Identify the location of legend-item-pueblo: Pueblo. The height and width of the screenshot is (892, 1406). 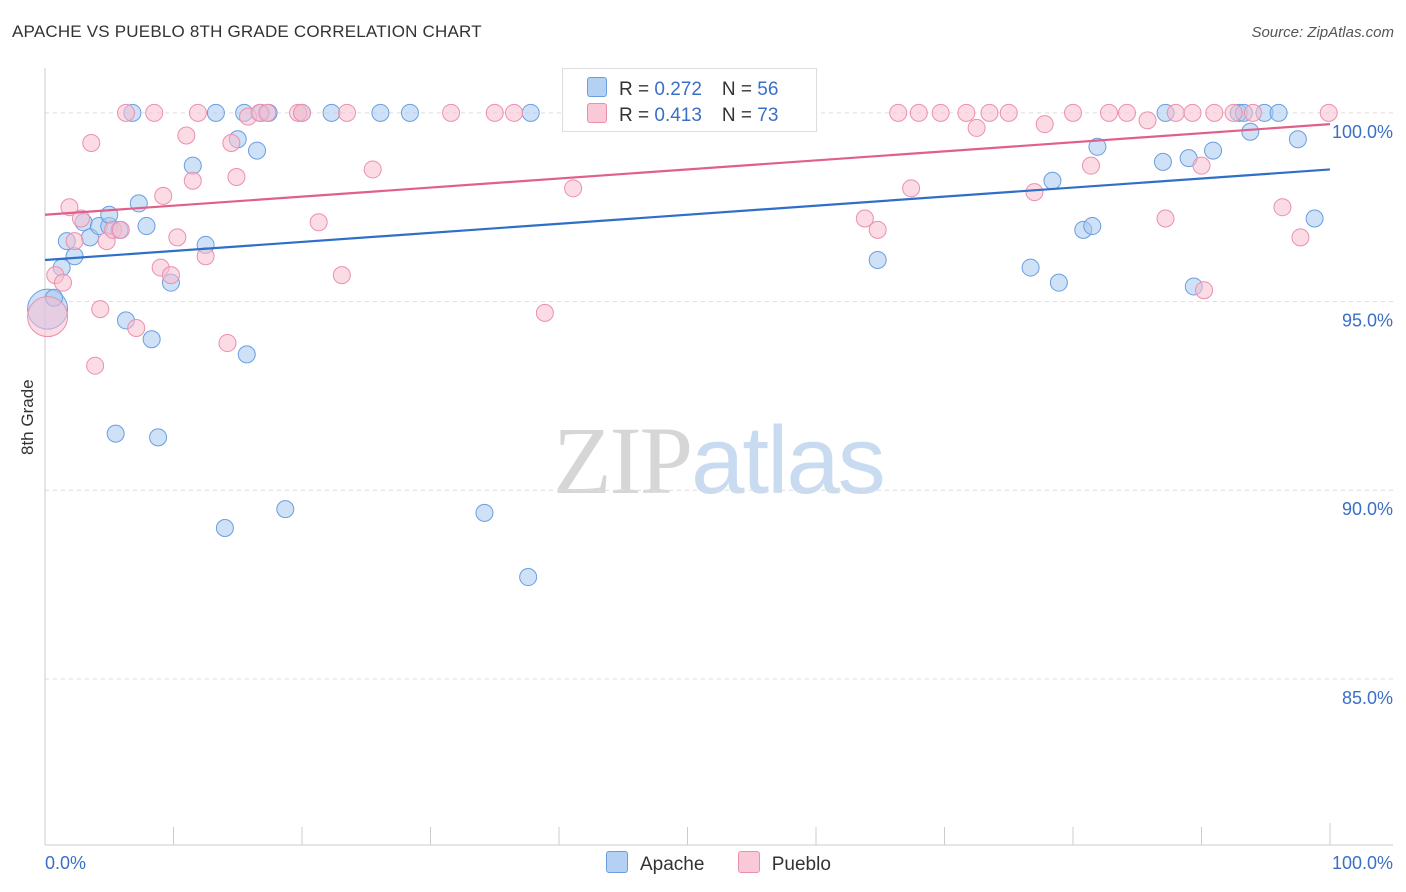
(784, 863).